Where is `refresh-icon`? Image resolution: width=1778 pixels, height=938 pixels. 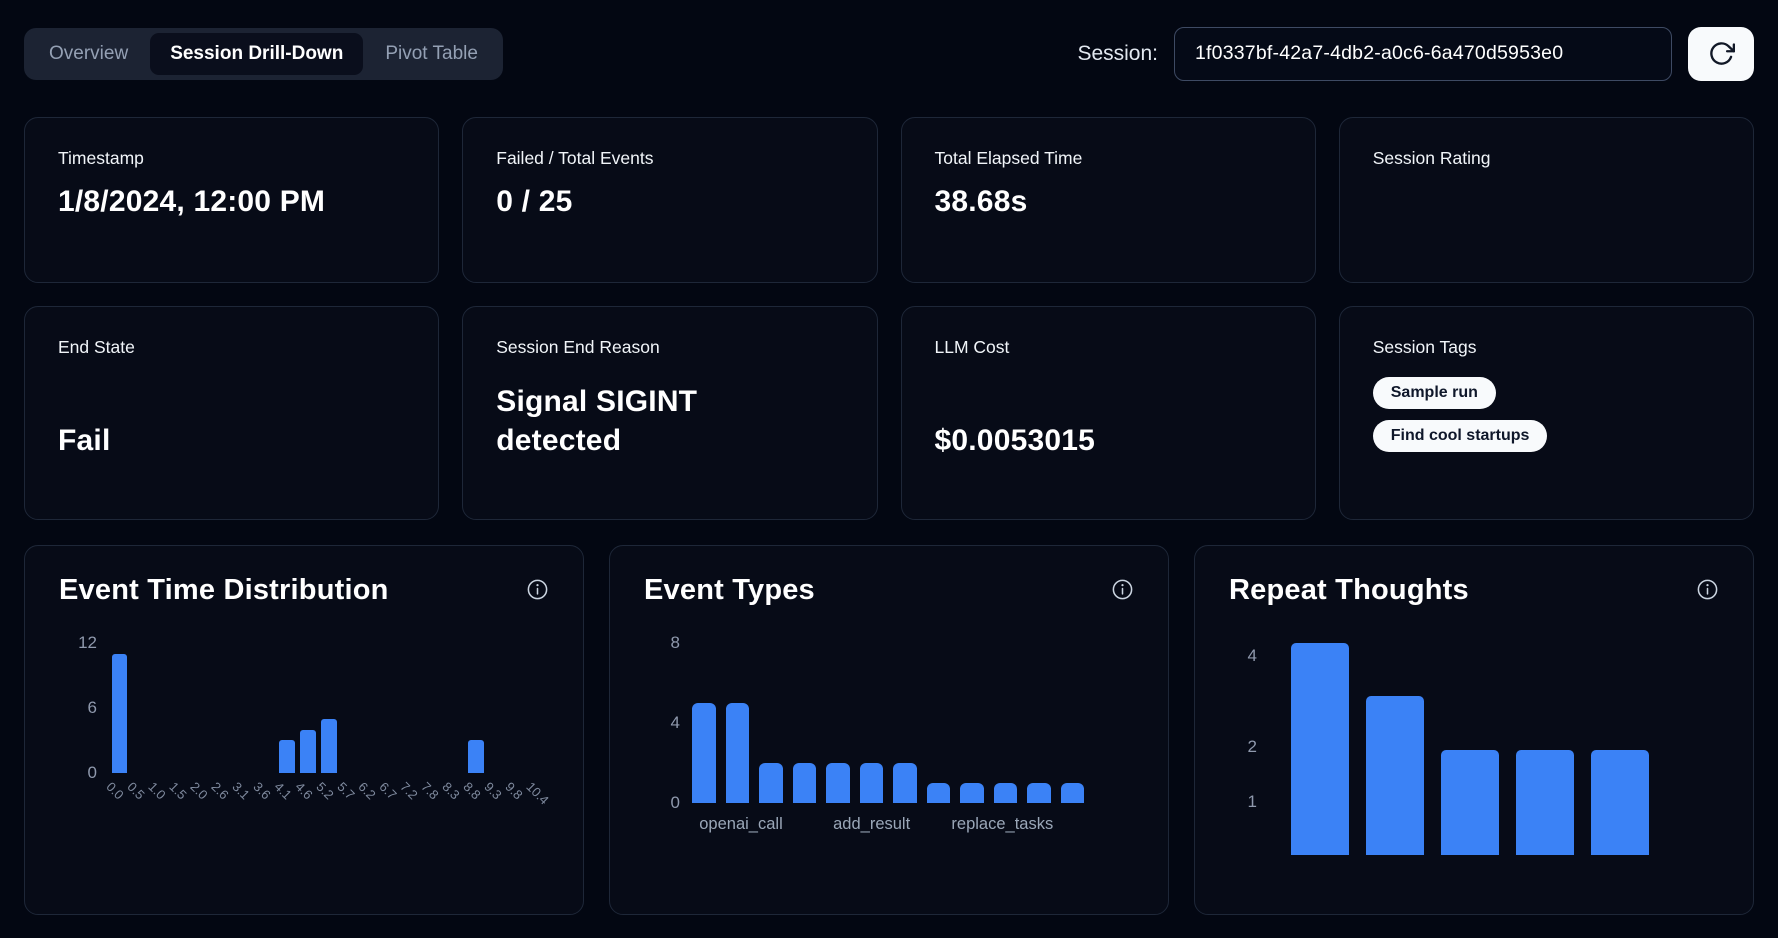
refresh-icon is located at coordinates (1721, 53).